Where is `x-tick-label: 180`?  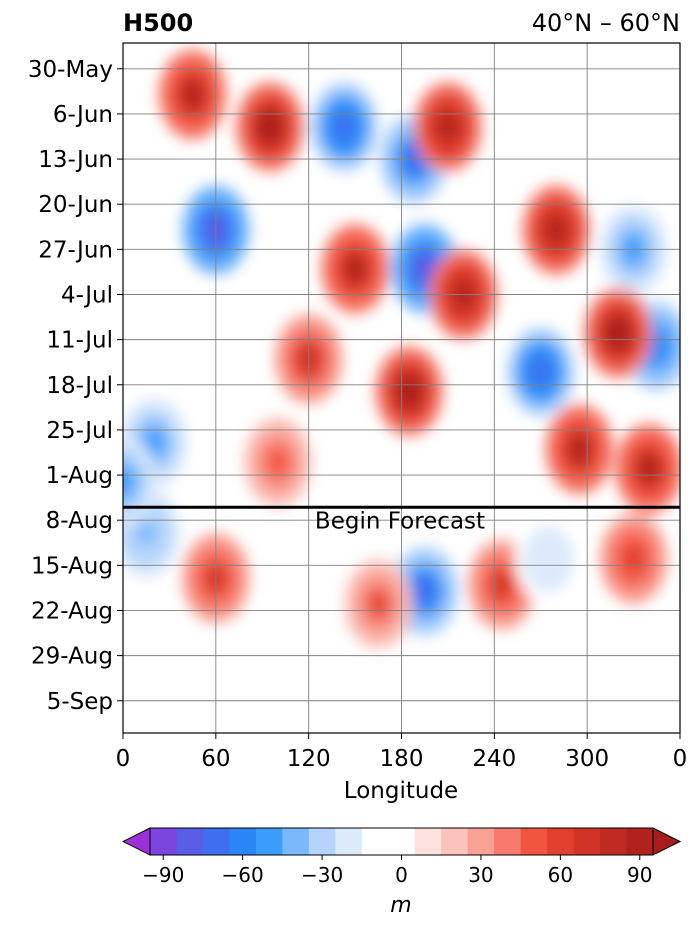 x-tick-label: 180 is located at coordinates (402, 759).